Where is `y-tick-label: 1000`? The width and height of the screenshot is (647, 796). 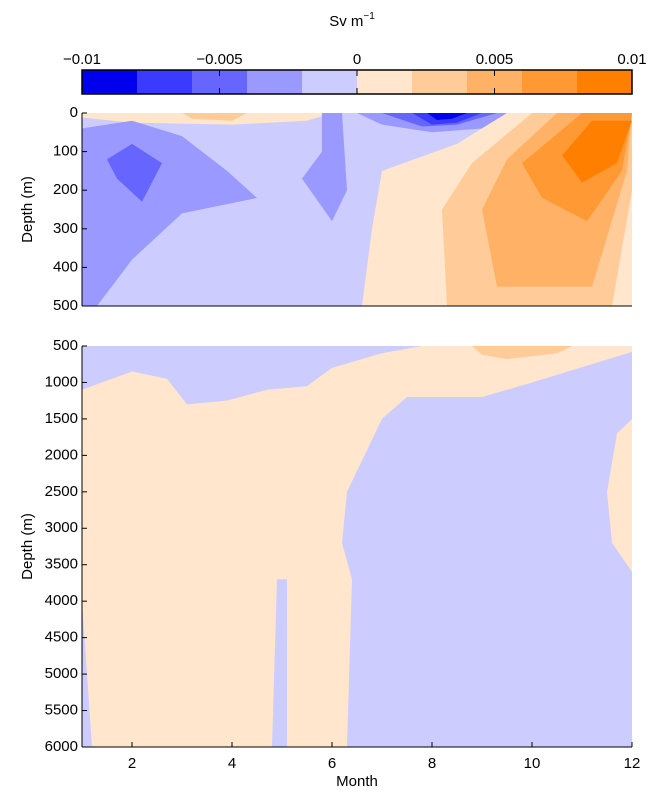
y-tick-label: 1000 is located at coordinates (61, 381).